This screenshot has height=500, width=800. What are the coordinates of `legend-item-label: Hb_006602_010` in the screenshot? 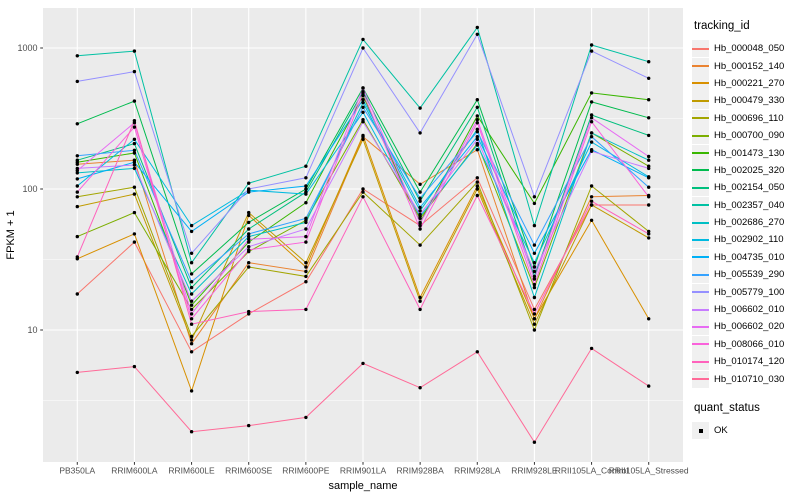 It's located at (749, 310).